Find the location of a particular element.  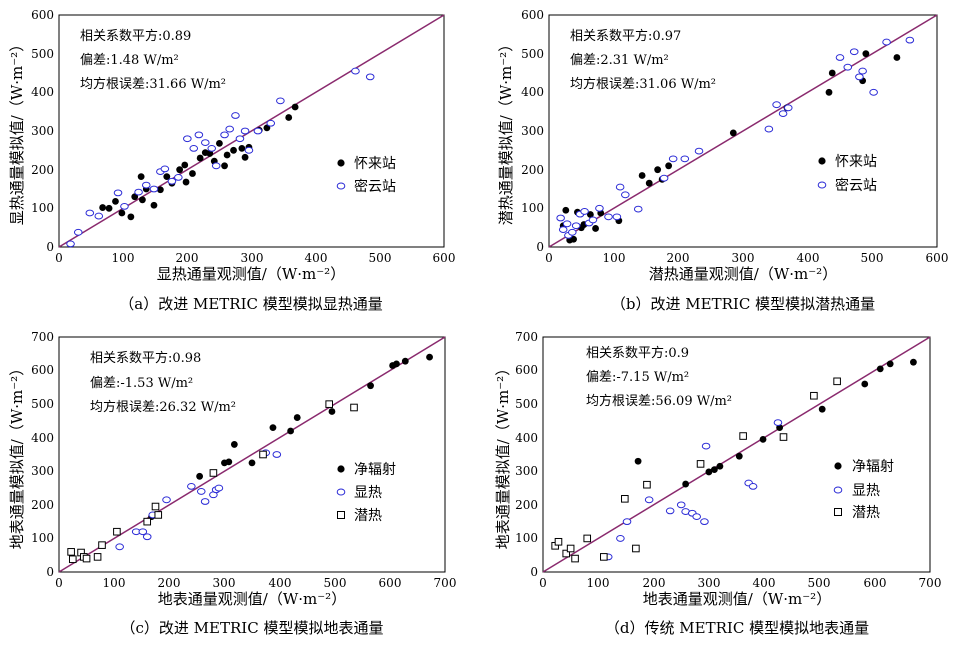

x-tick-label: 100 is located at coordinates (598, 583).